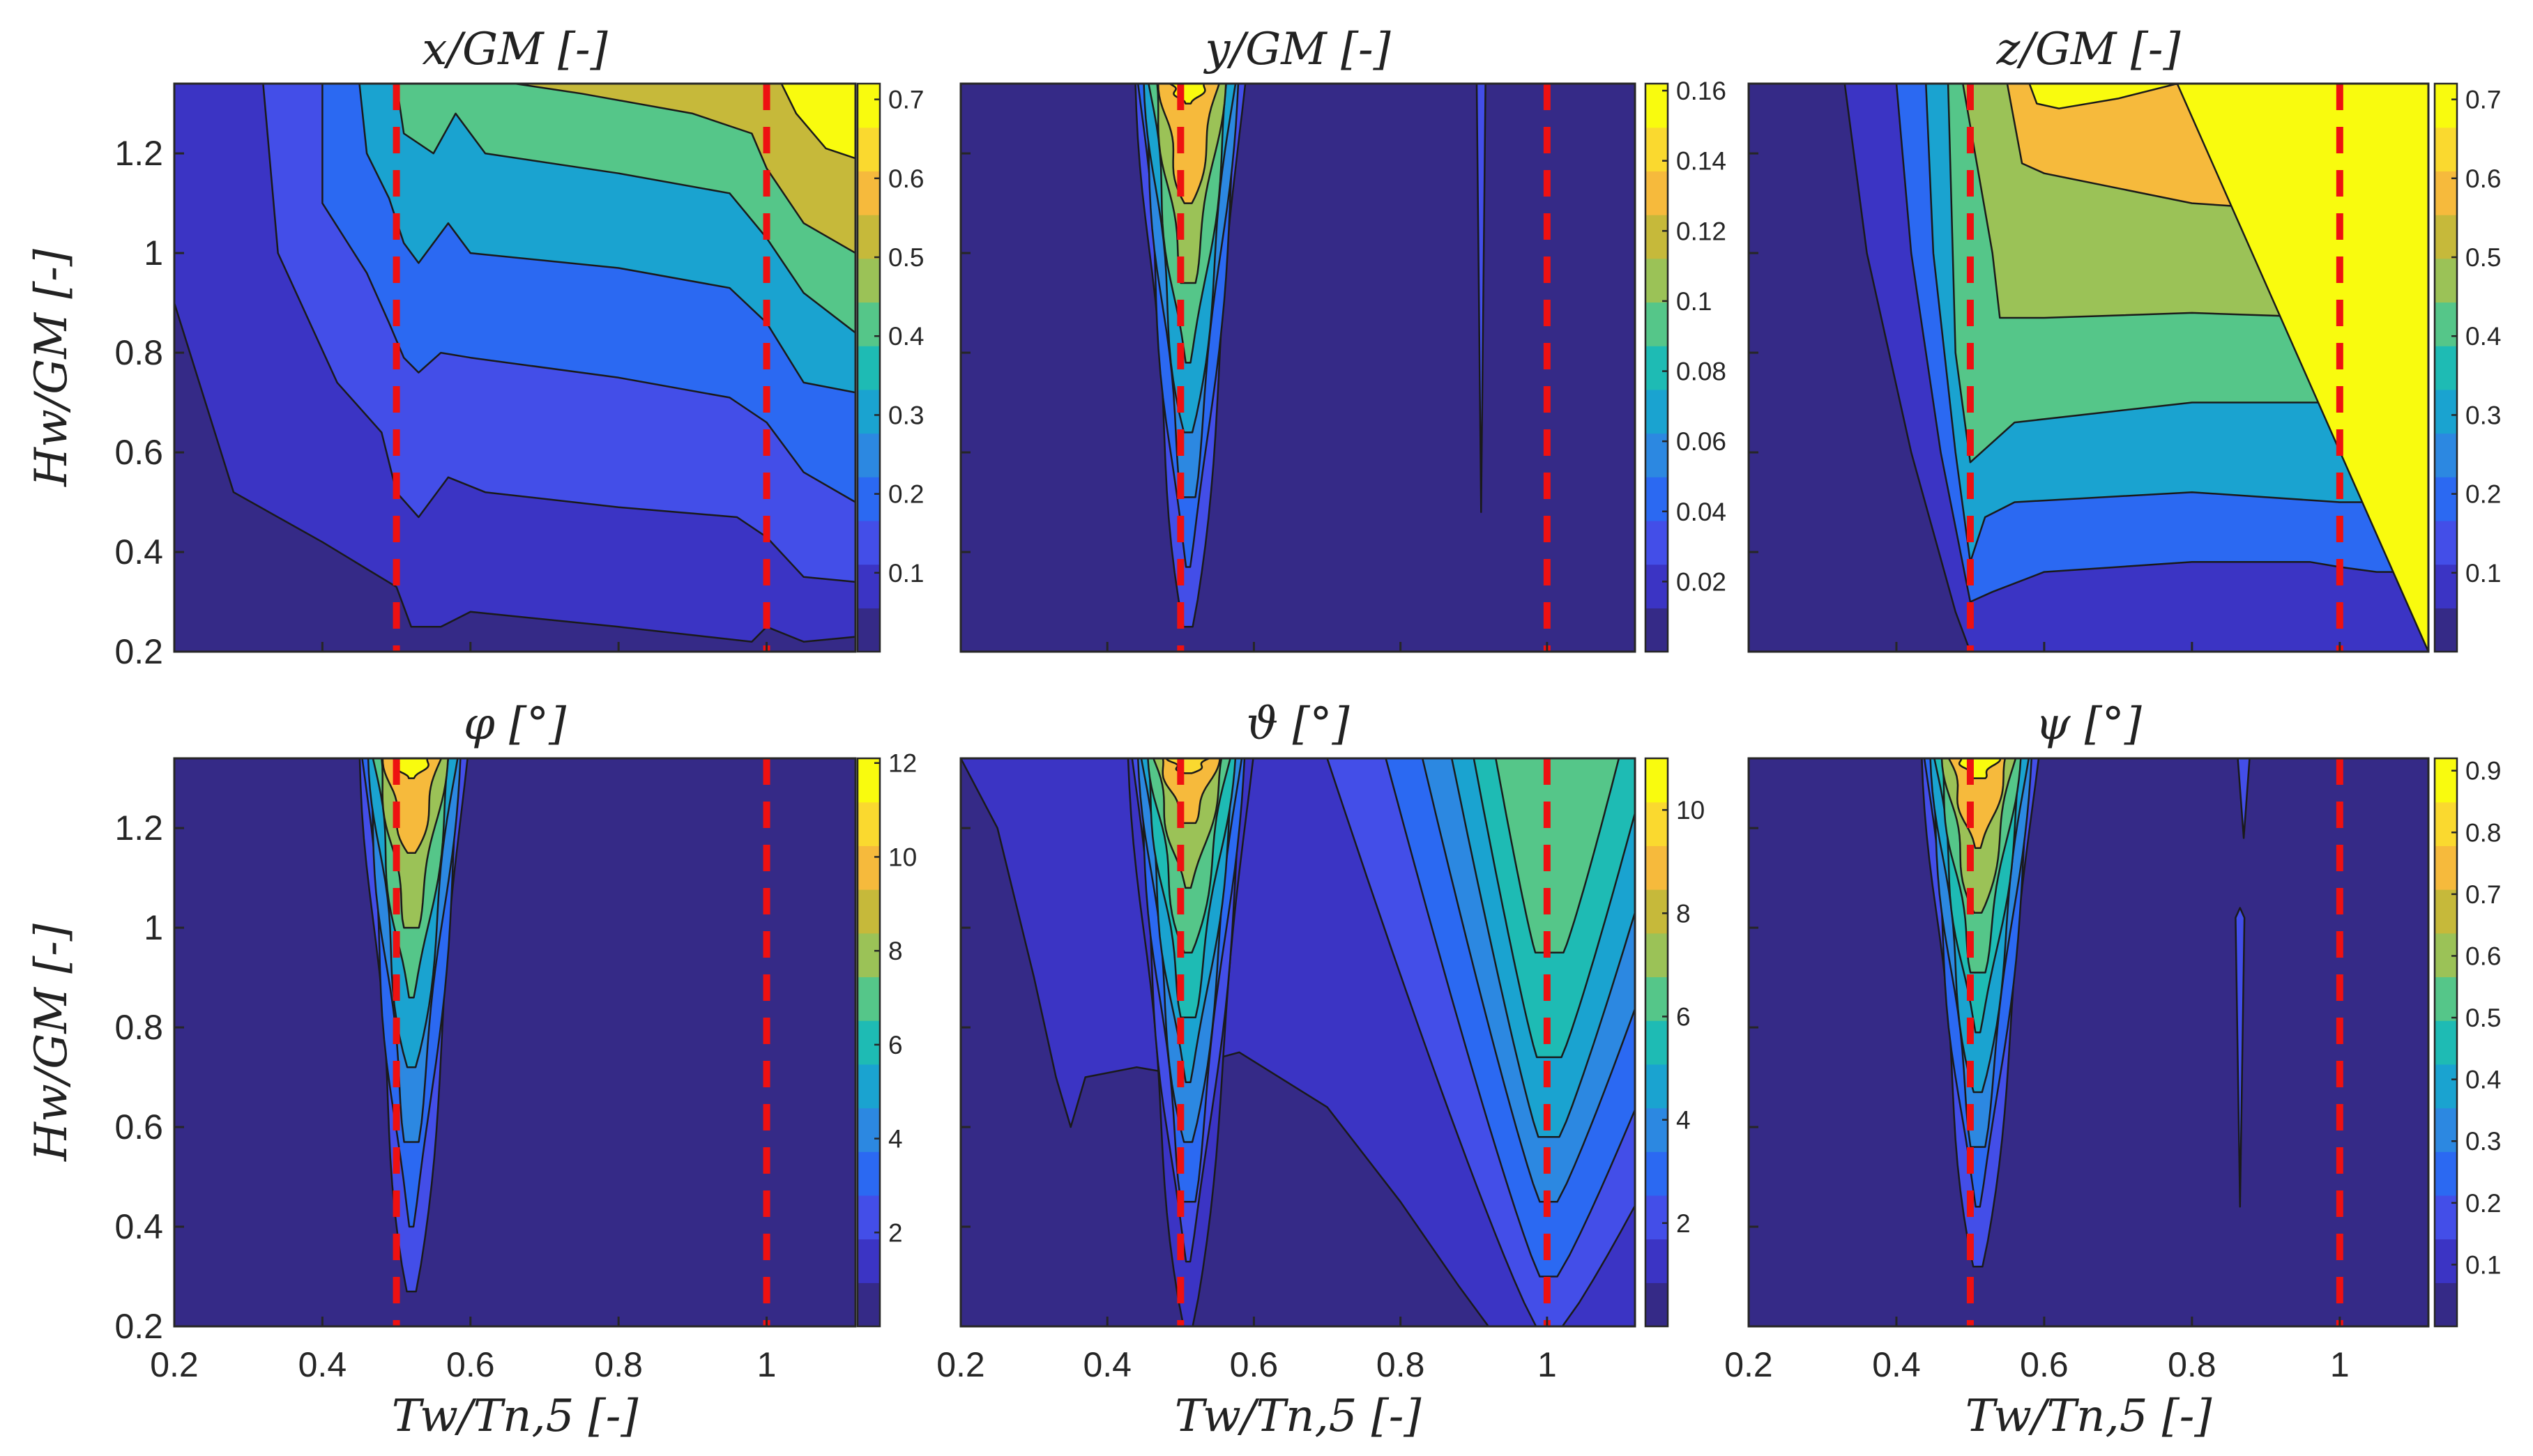 The height and width of the screenshot is (1456, 2533). I want to click on colorbar-tick-label: 0.14, so click(1701, 162).